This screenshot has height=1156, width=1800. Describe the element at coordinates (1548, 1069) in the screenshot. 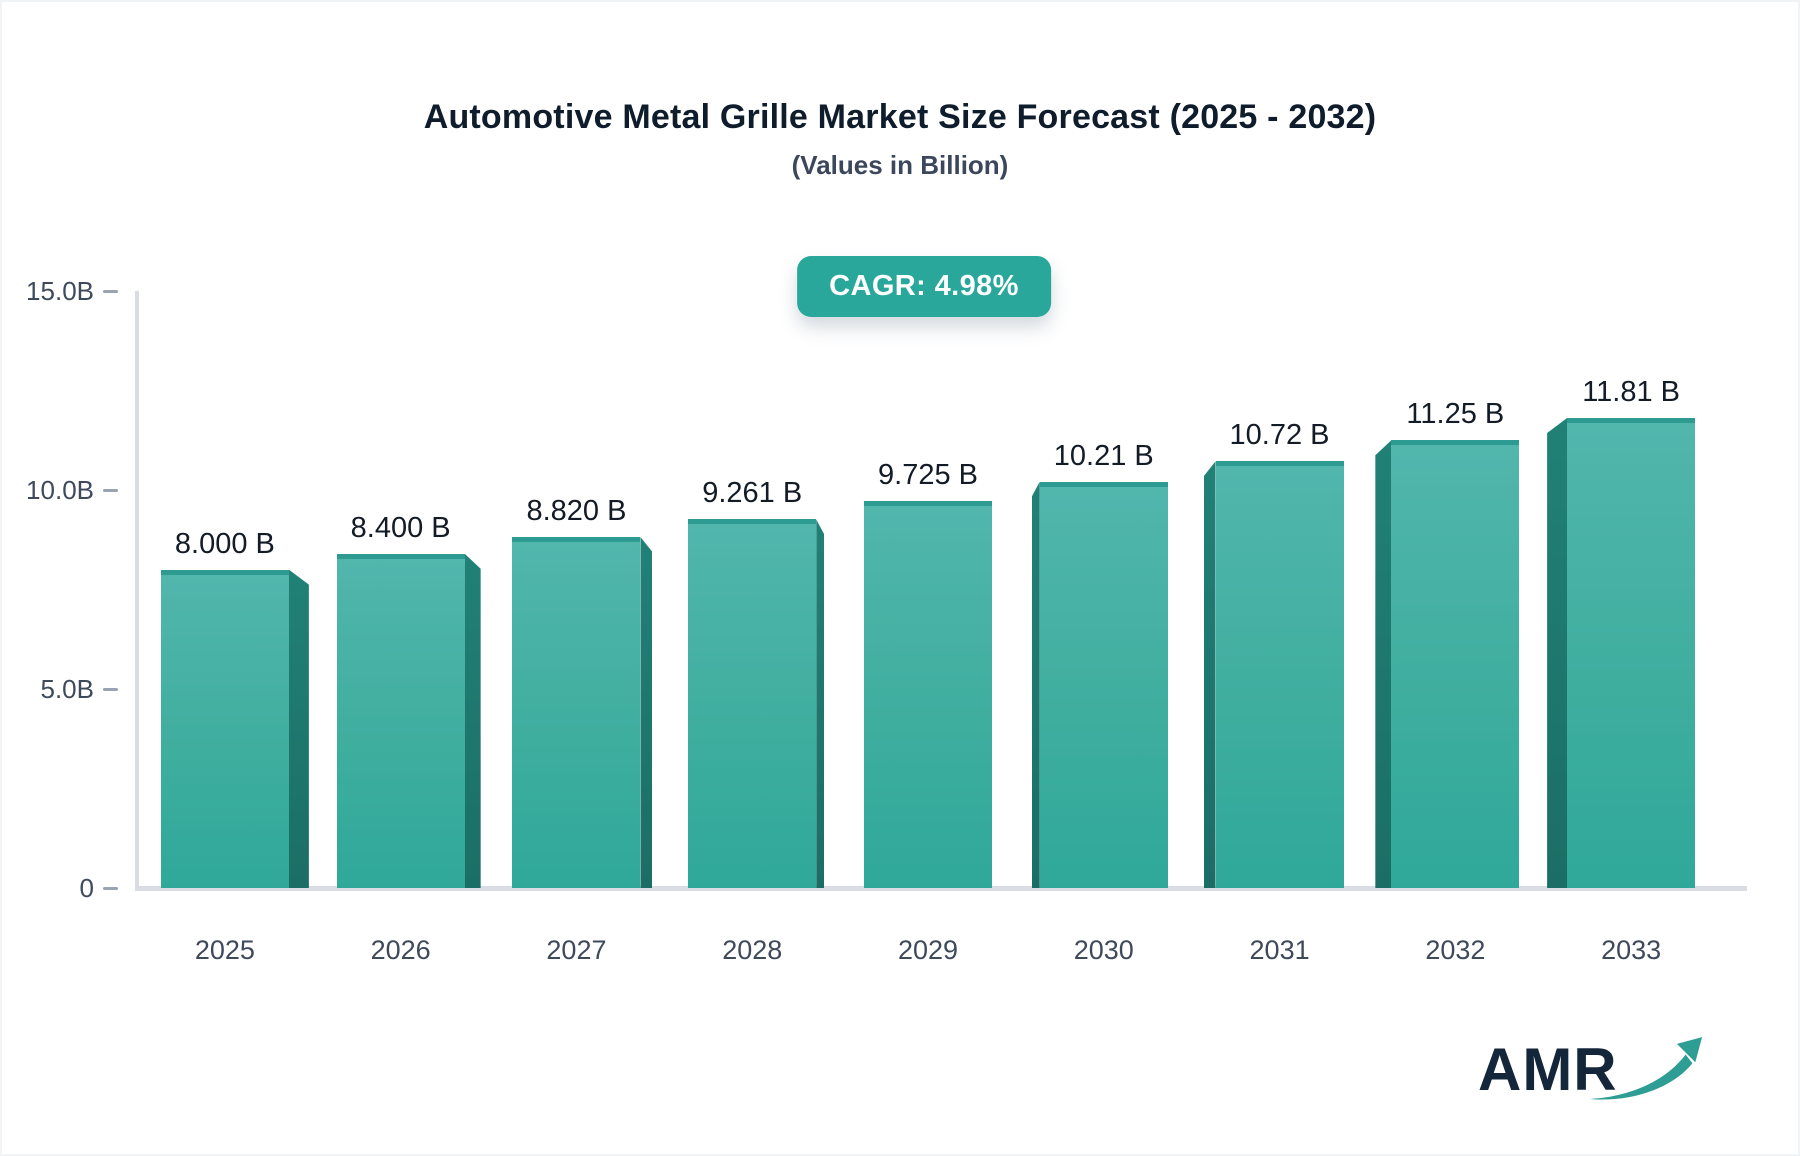

I see `amr-logo-text: AMR` at that location.